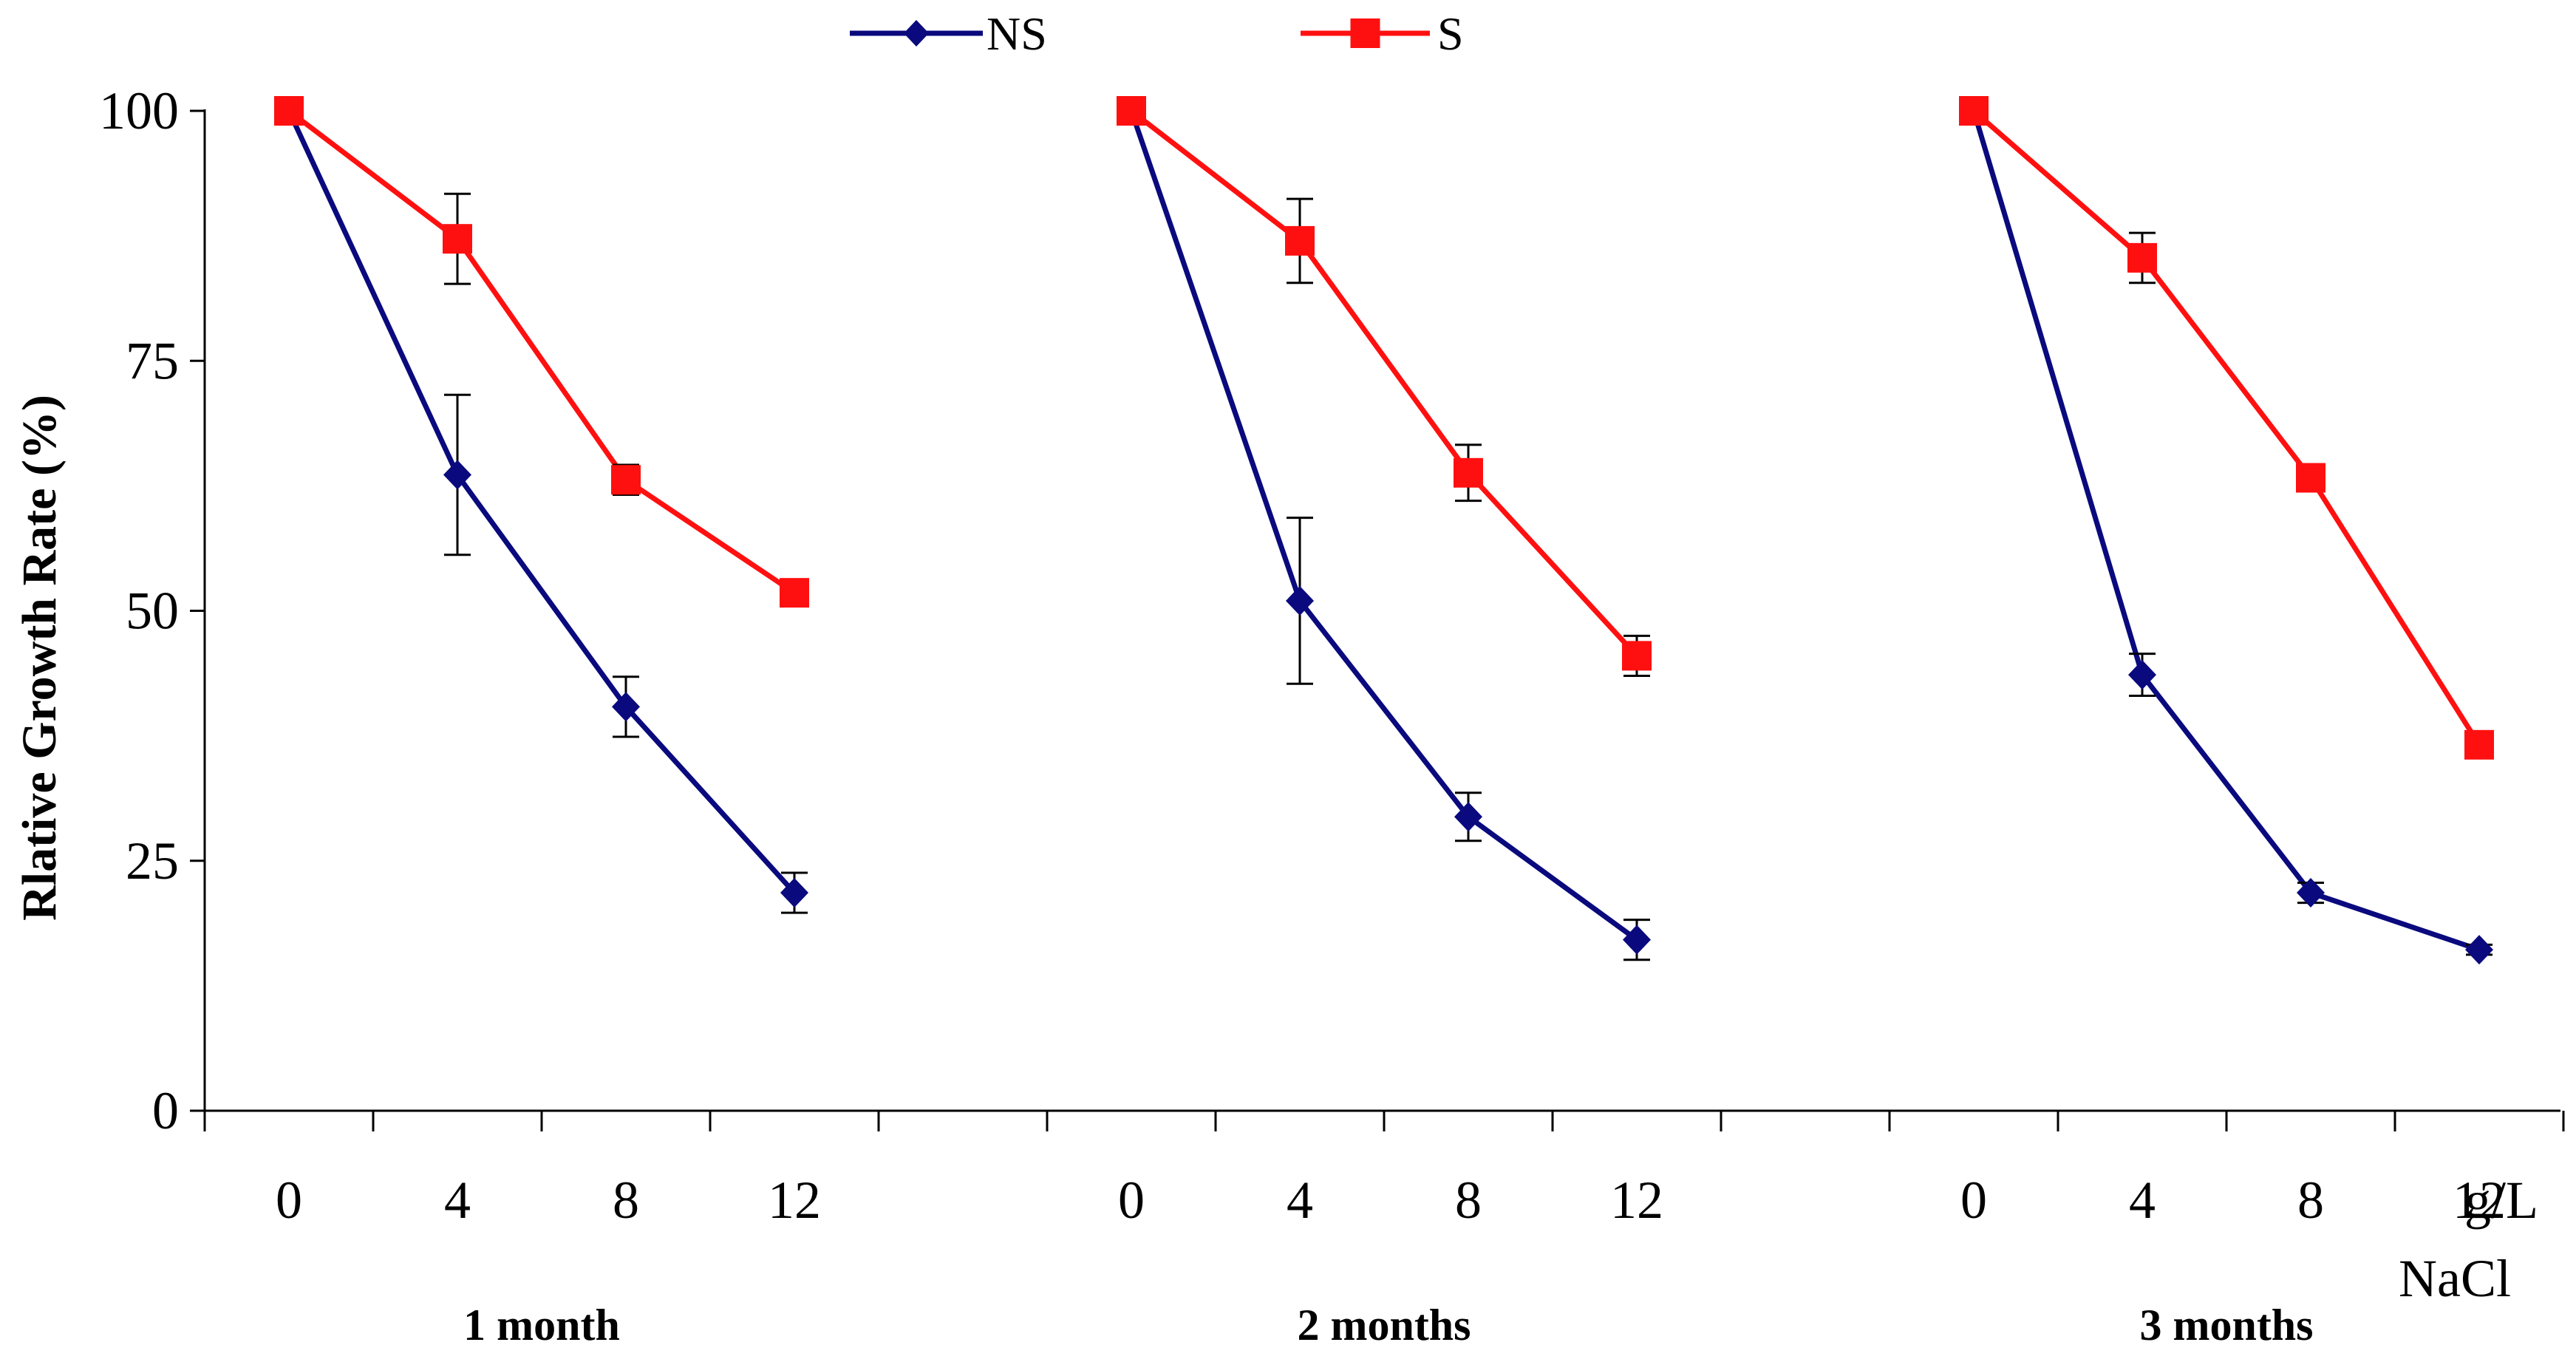  I want to click on y-tick-label: 25, so click(152, 861).